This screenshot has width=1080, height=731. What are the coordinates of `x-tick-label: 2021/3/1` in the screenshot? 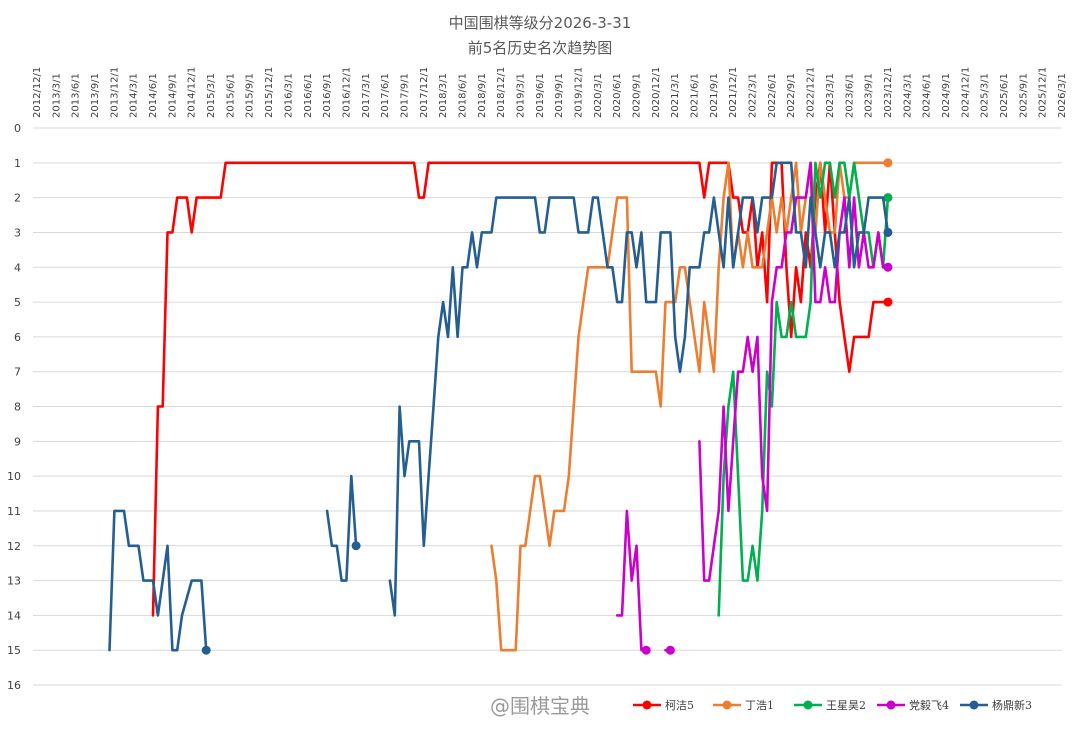 It's located at (675, 95).